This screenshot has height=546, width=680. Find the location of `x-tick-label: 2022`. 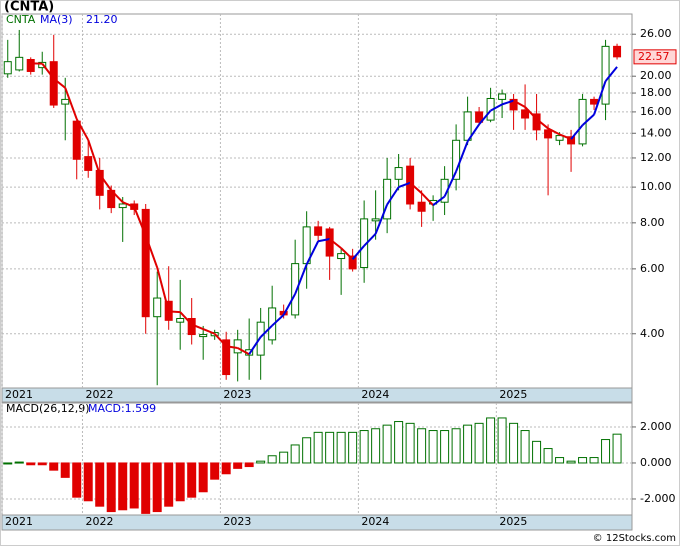

x-tick-label: 2022 is located at coordinates (99, 521).